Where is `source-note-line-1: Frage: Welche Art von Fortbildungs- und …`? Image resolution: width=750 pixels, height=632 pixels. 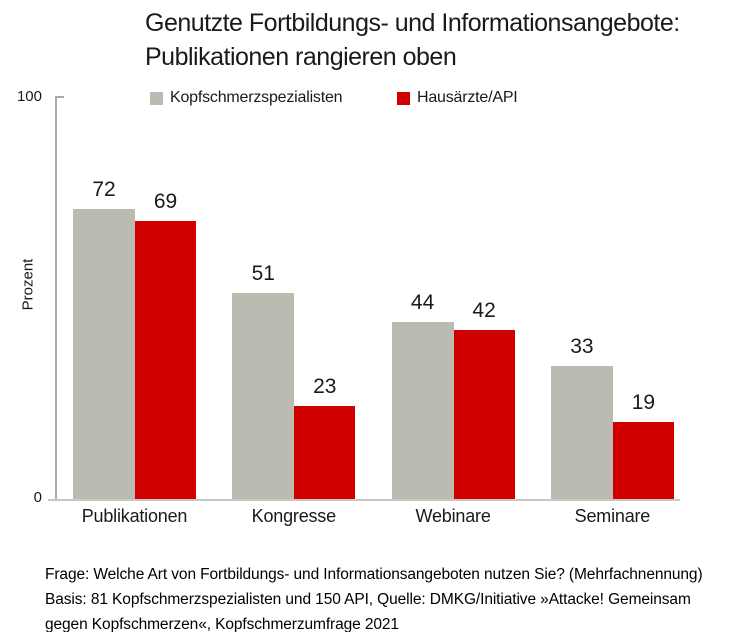 source-note-line-1: Frage: Welche Art von Fortbildungs- und … is located at coordinates (374, 574).